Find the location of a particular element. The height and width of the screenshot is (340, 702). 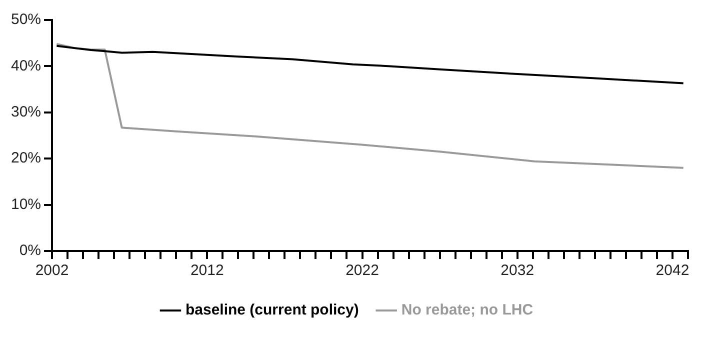

legend-label: No rebate; no LHC is located at coordinates (467, 310).